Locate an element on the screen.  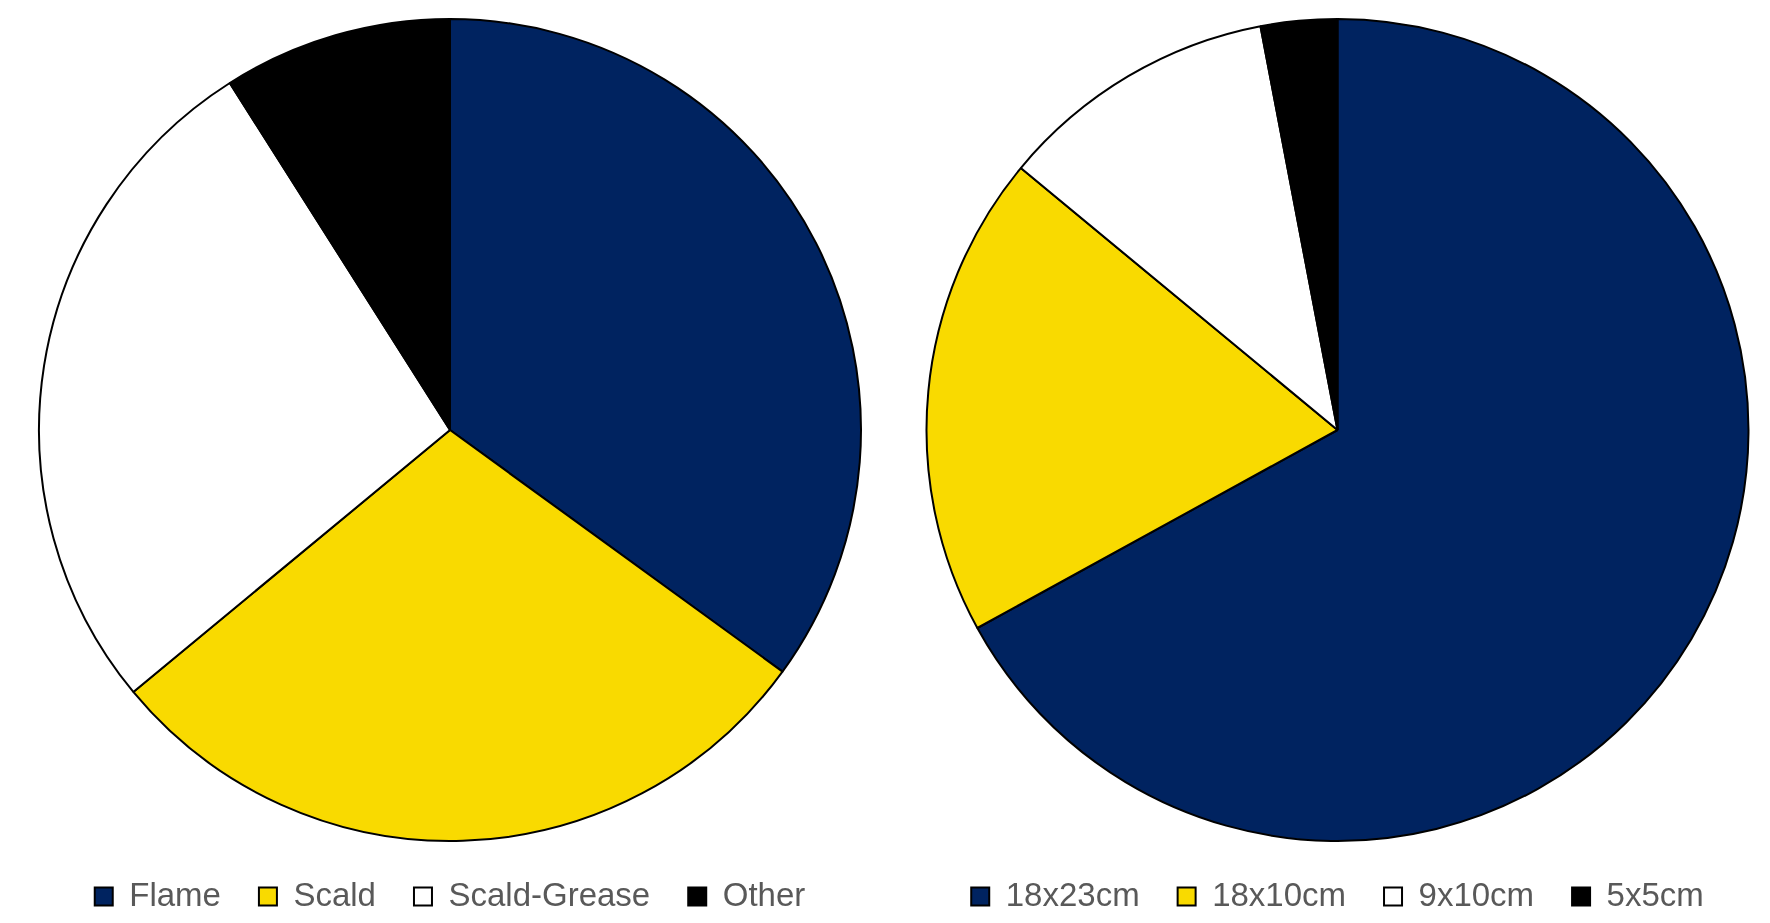
legend-label: Flame is located at coordinates (175, 894).